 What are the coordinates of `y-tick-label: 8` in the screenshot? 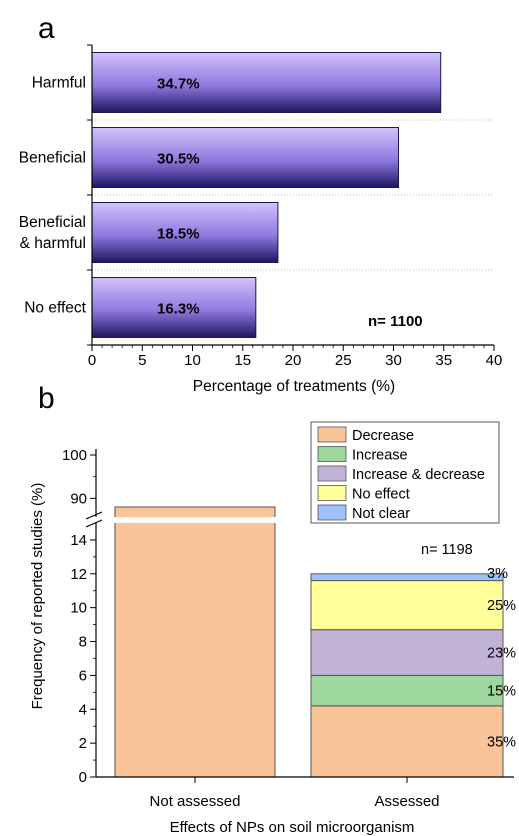 It's located at (83, 642).